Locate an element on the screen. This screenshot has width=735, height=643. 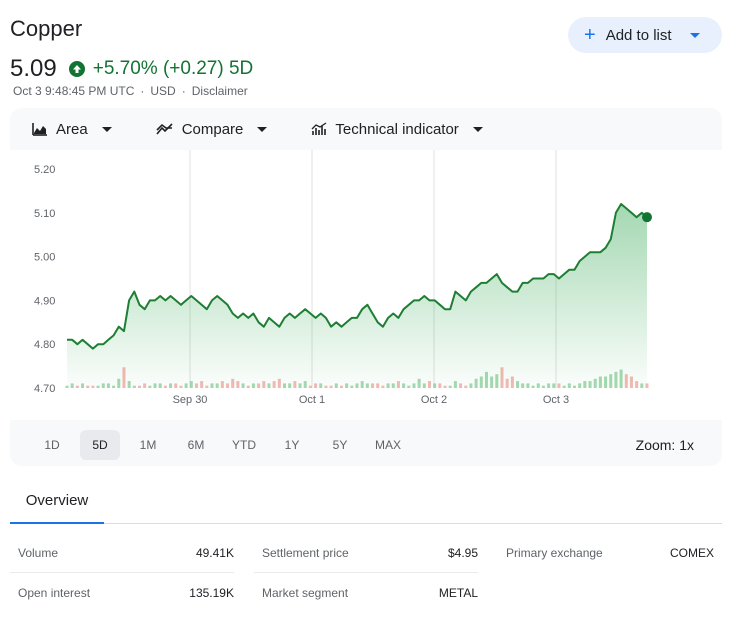
y-tick-label: 5.00 is located at coordinates (44, 258).